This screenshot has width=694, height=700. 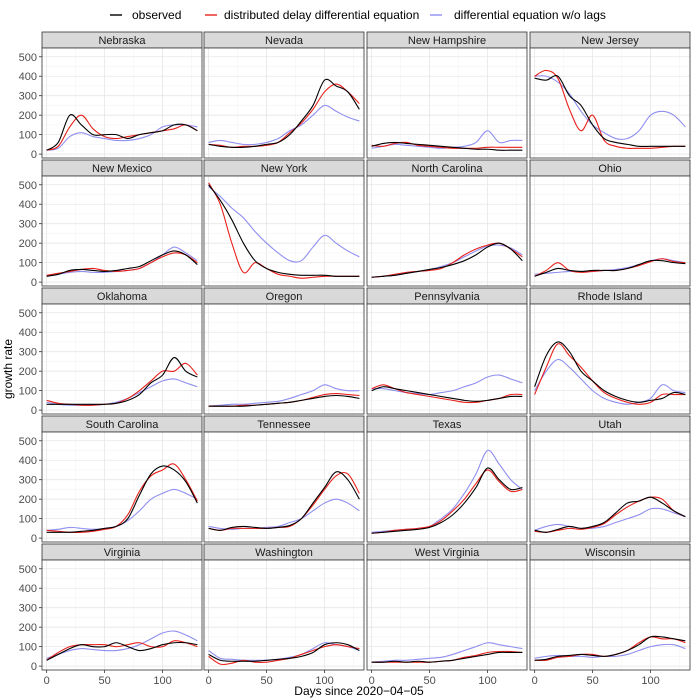 I want to click on panel-nevada: Nevada, so click(x=284, y=95).